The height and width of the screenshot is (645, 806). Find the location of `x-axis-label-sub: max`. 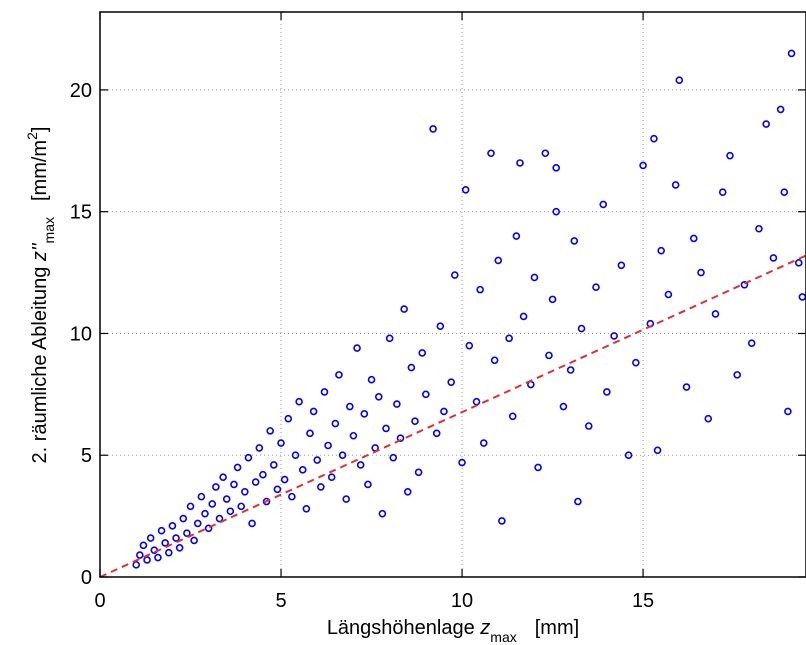

x-axis-label-sub: max is located at coordinates (503, 637).